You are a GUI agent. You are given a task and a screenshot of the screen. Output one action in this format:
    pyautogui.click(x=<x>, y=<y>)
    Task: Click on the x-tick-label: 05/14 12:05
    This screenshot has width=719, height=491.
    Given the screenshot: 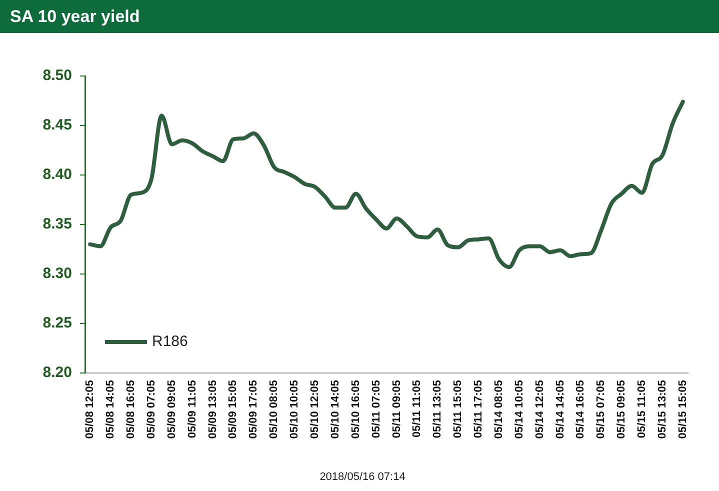 What is the action you would take?
    pyautogui.click(x=540, y=409)
    